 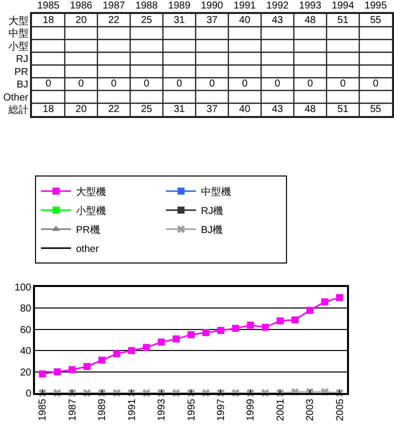 What do you see at coordinates (340, 409) in the screenshot?
I see `x-tick-label: 2005` at bounding box center [340, 409].